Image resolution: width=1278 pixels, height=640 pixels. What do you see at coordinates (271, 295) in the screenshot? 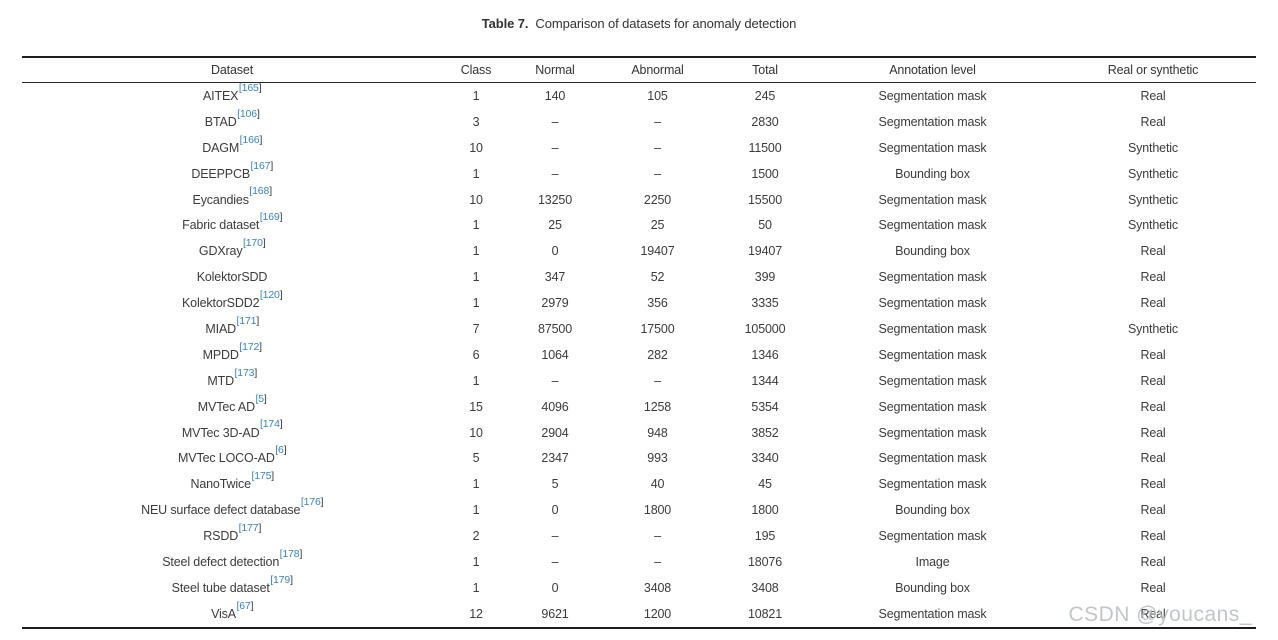
I see `citation-link: [120]` at bounding box center [271, 295].